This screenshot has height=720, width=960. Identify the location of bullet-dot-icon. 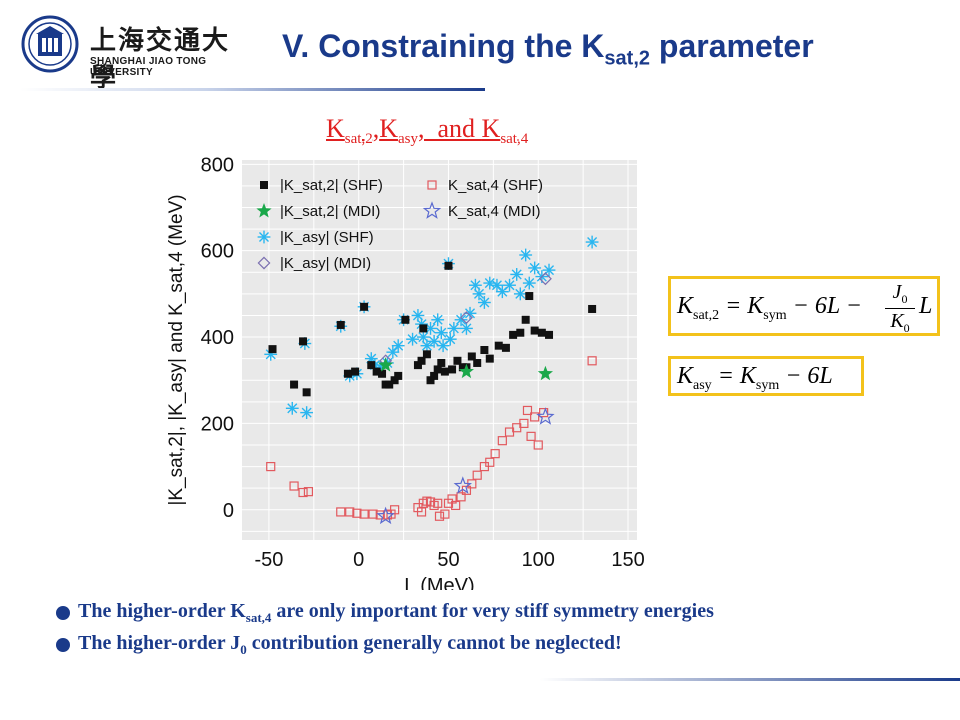
(63, 613).